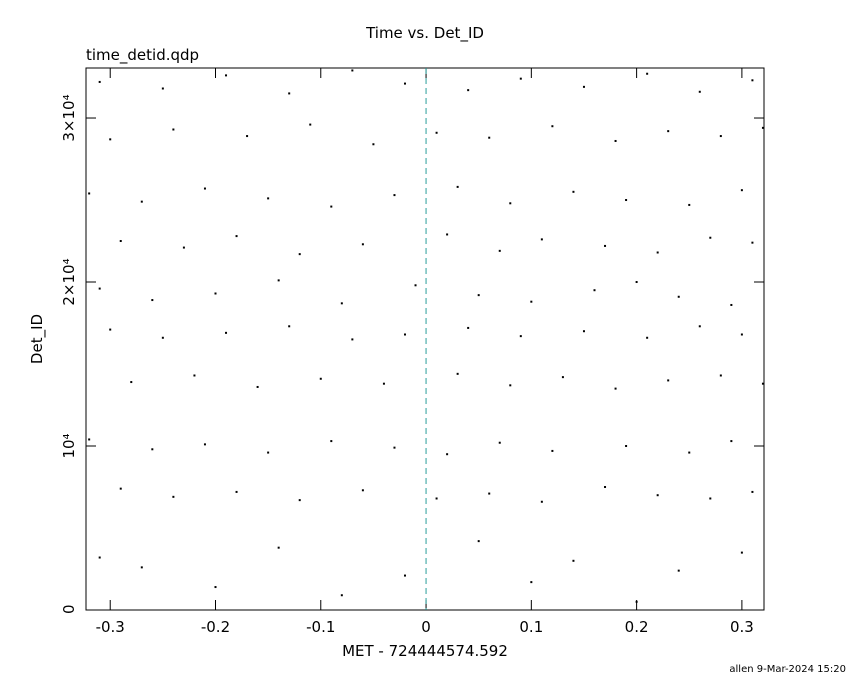  I want to click on y-tick-label: 10⁴, so click(69, 445).